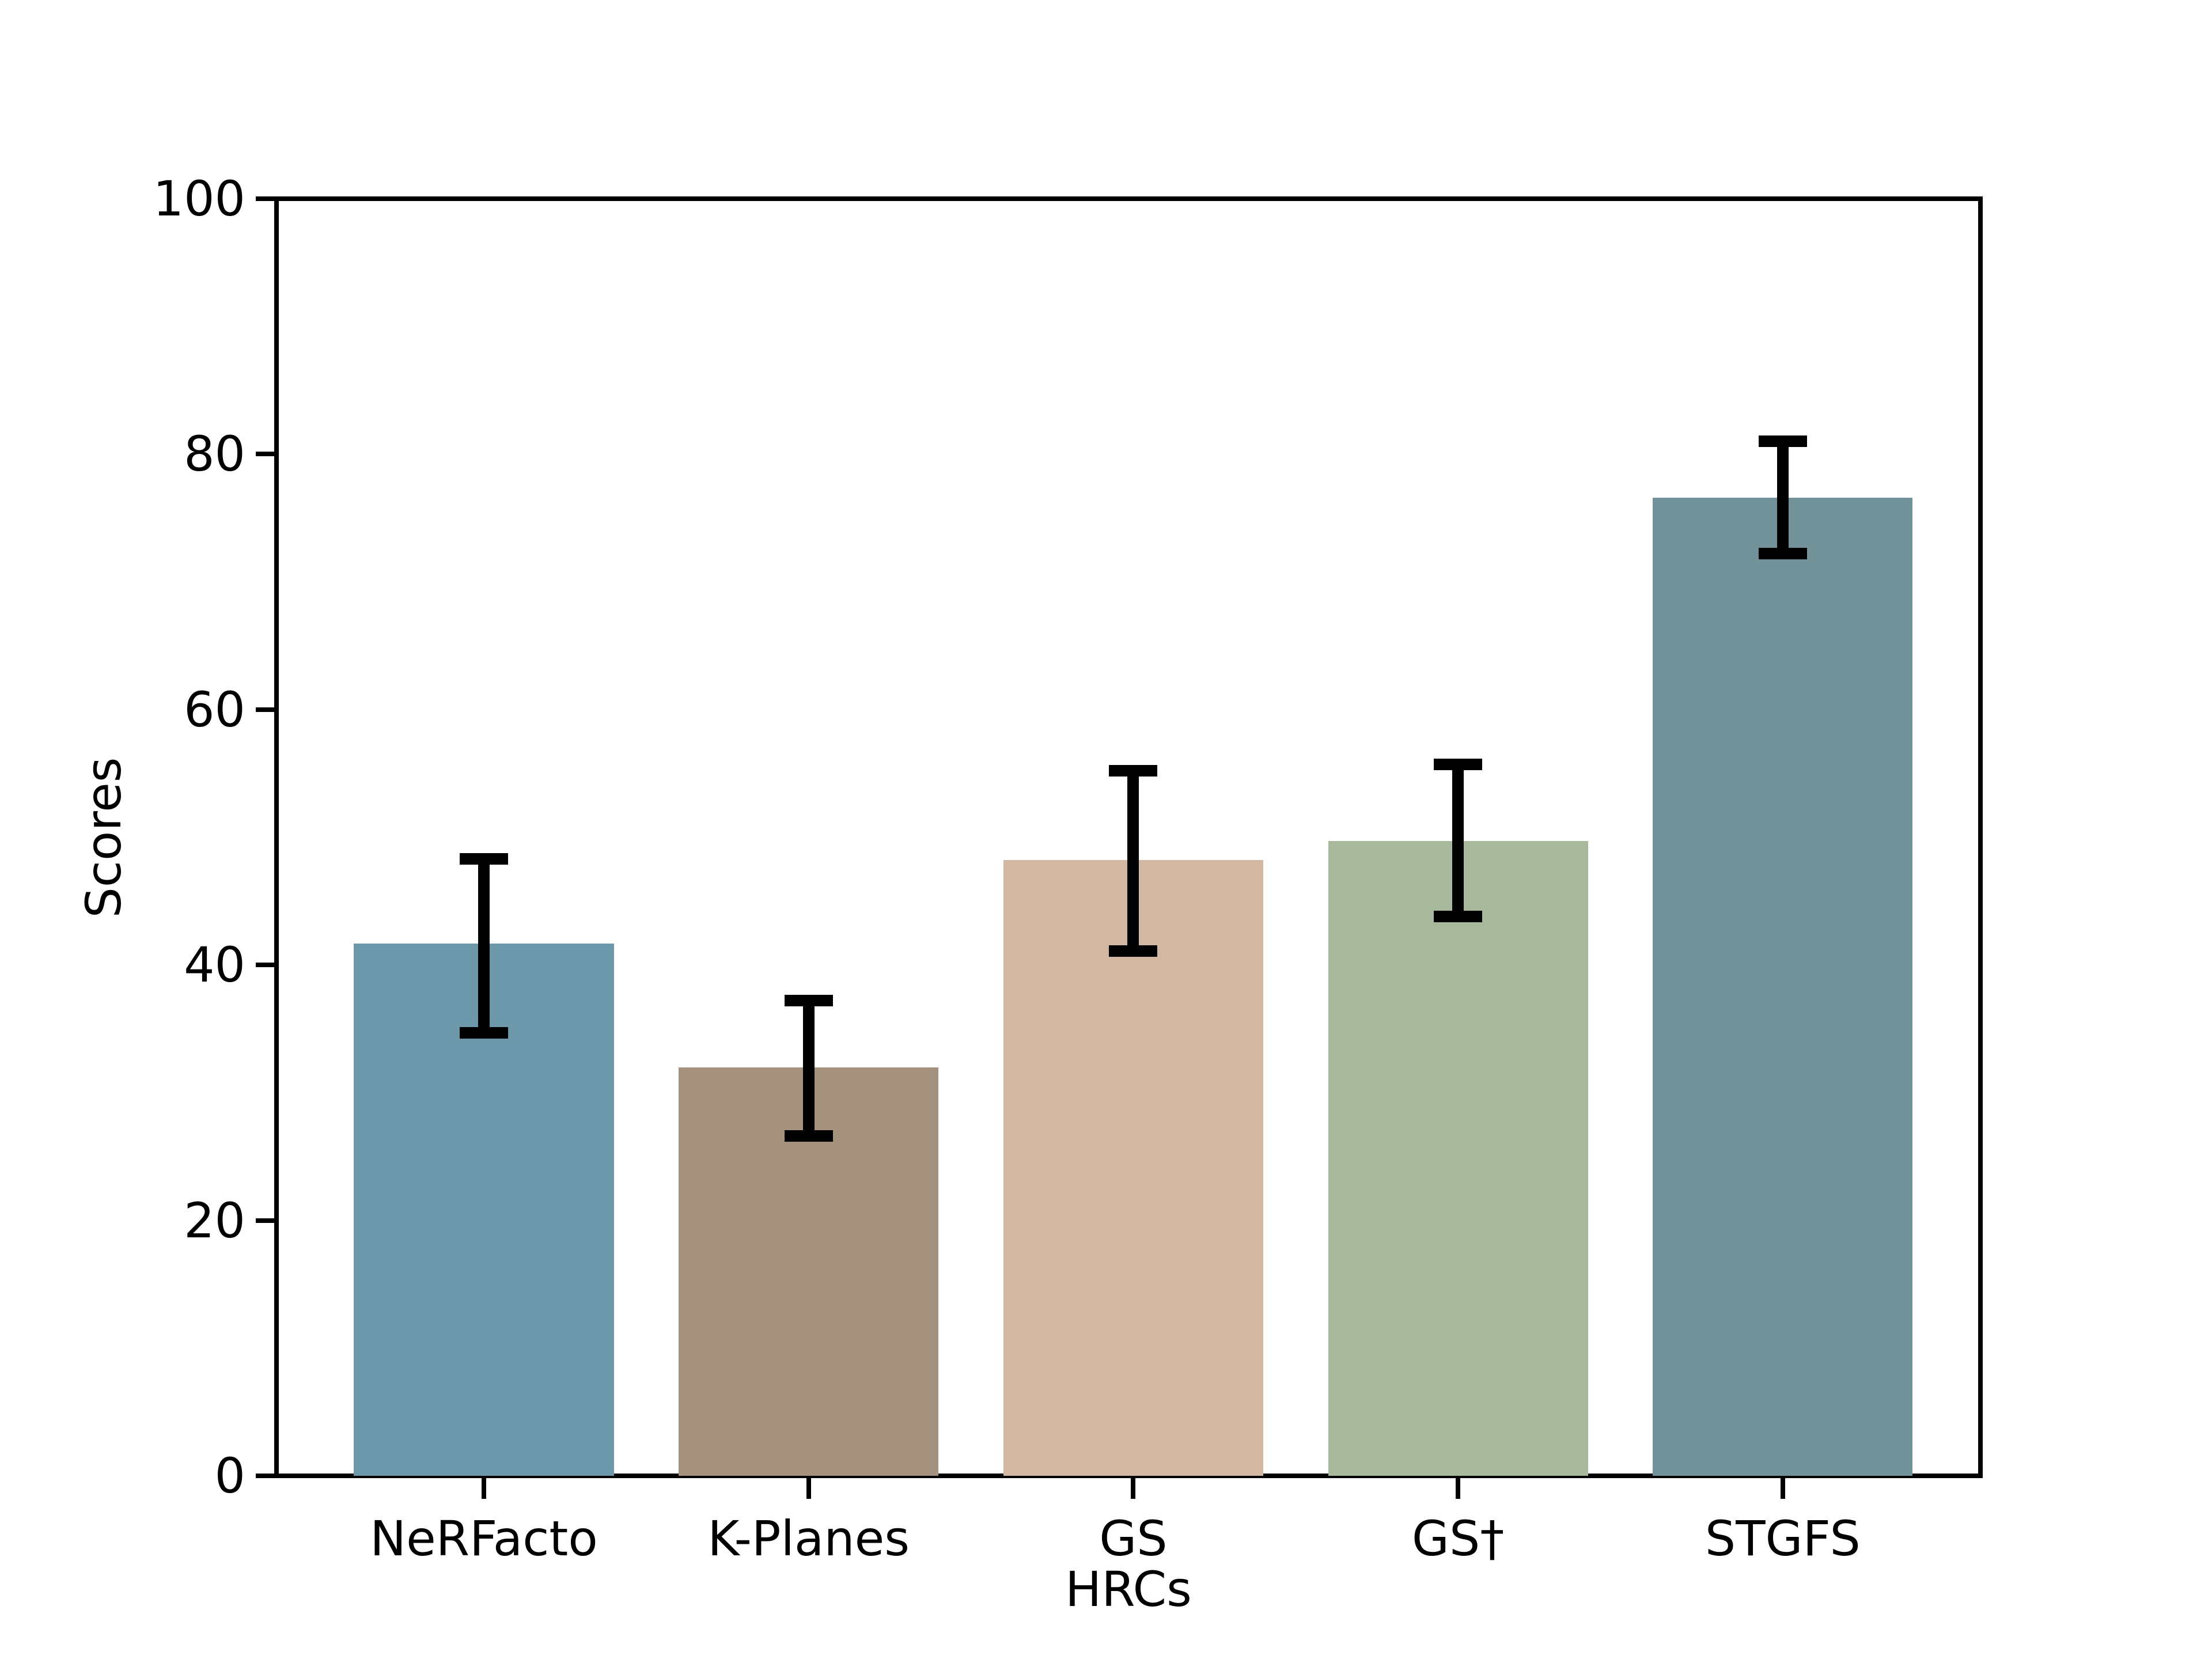 Image resolution: width=2212 pixels, height=1659 pixels. Describe the element at coordinates (1128, 1589) in the screenshot. I see `x-axis-label: HRCs` at that location.